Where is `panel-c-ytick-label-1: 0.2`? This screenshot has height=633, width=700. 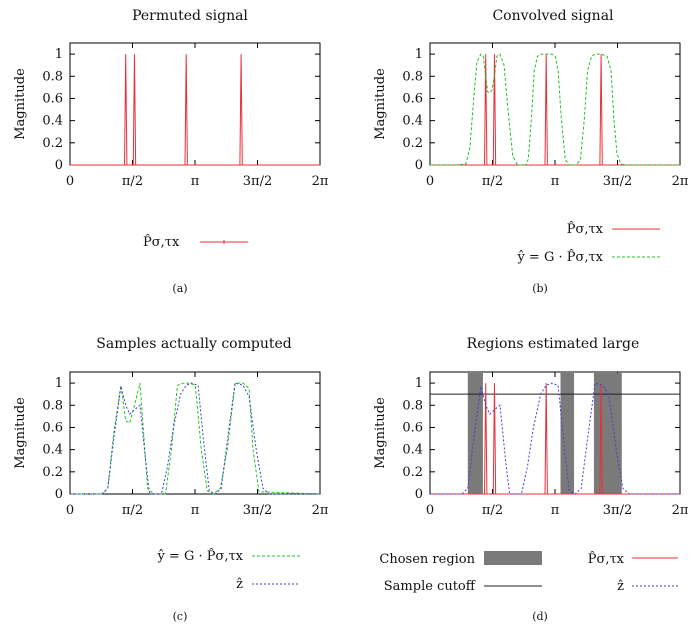
panel-c-ytick-label-1: 0.2 is located at coordinates (52, 472).